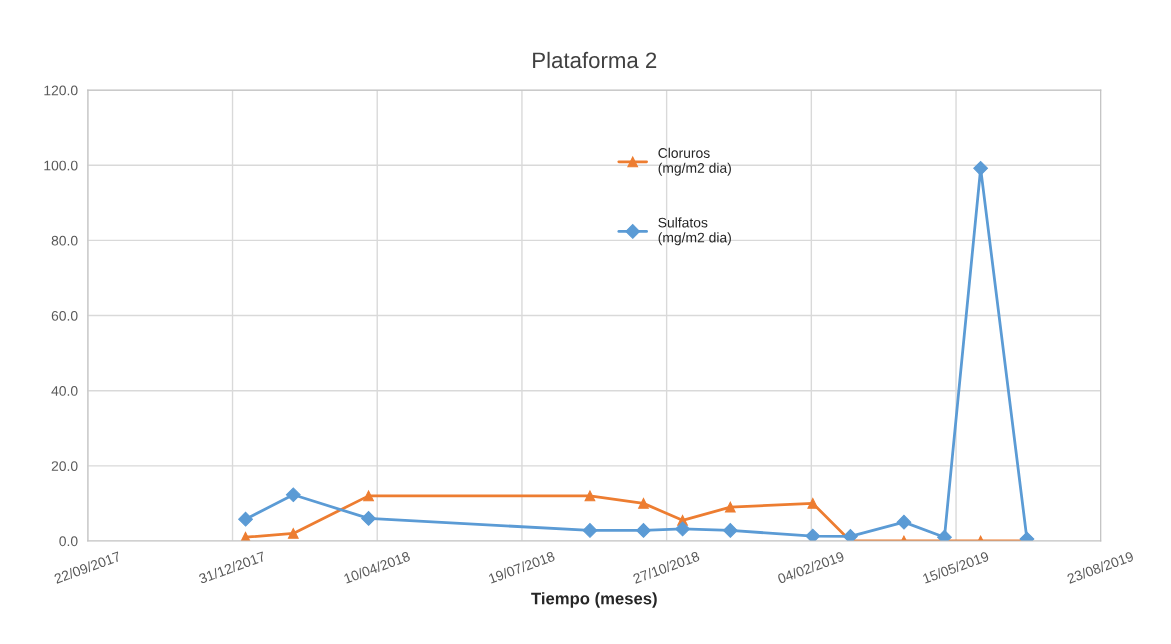 This screenshot has height=644, width=1171. Describe the element at coordinates (64, 466) in the screenshot. I see `y-tick-label: 20.0` at that location.